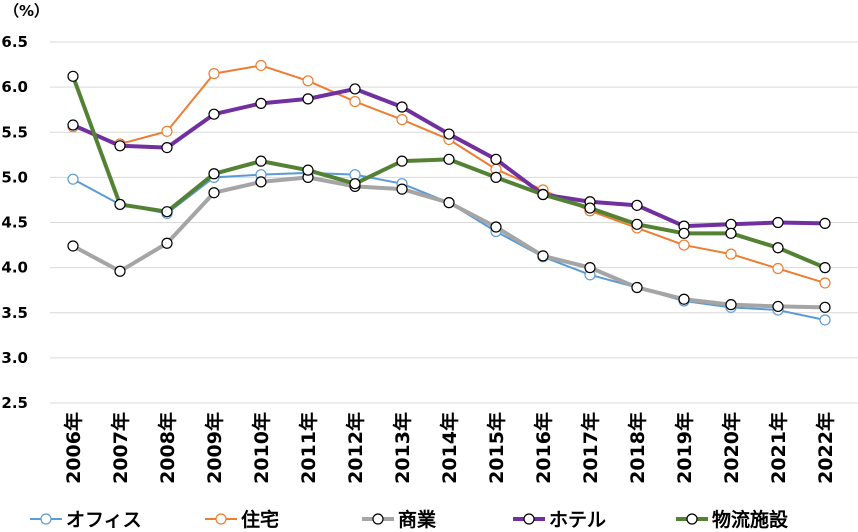 The width and height of the screenshot is (858, 532). Describe the element at coordinates (73, 448) in the screenshot. I see `x-tick-label: 2006年` at that location.